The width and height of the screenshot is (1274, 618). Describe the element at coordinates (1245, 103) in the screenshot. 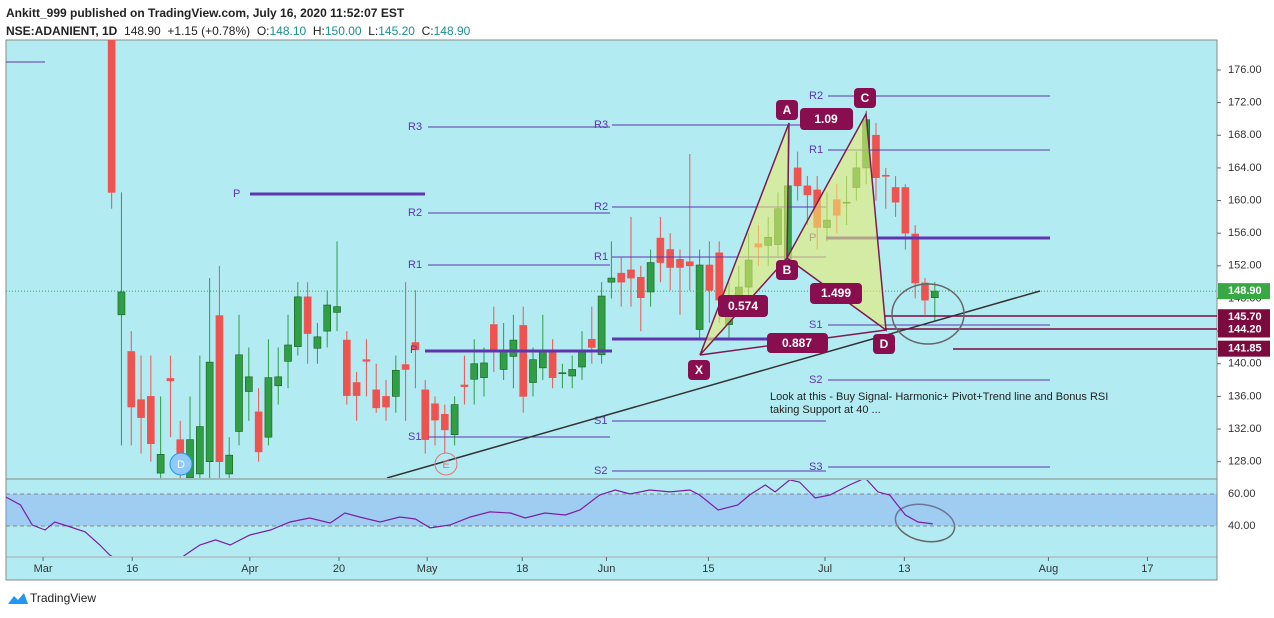

I see `y-tick-label: 172.00` at that location.